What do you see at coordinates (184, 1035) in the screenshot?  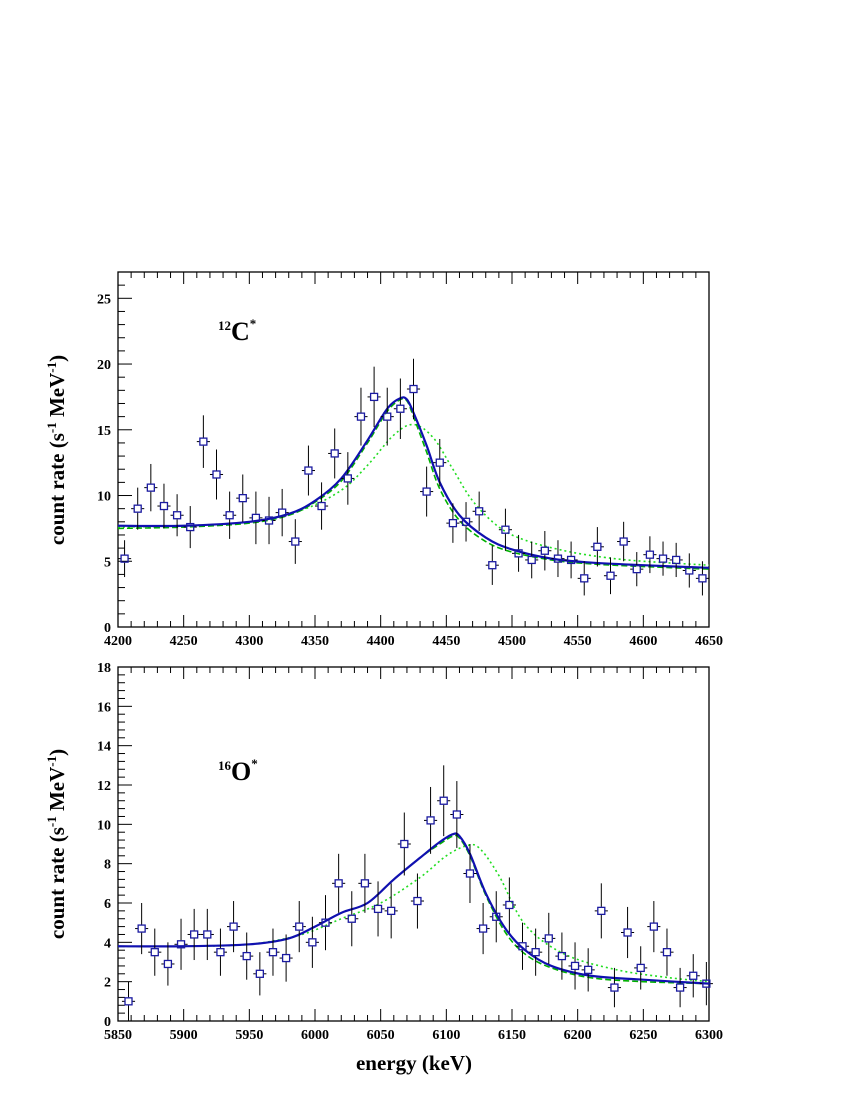 I see `x-tick-label: 5900` at bounding box center [184, 1035].